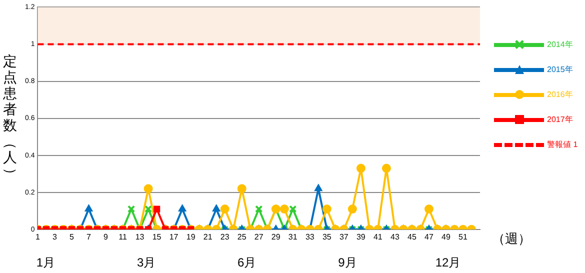  I want to click on x-tick-label: 37, so click(344, 237).